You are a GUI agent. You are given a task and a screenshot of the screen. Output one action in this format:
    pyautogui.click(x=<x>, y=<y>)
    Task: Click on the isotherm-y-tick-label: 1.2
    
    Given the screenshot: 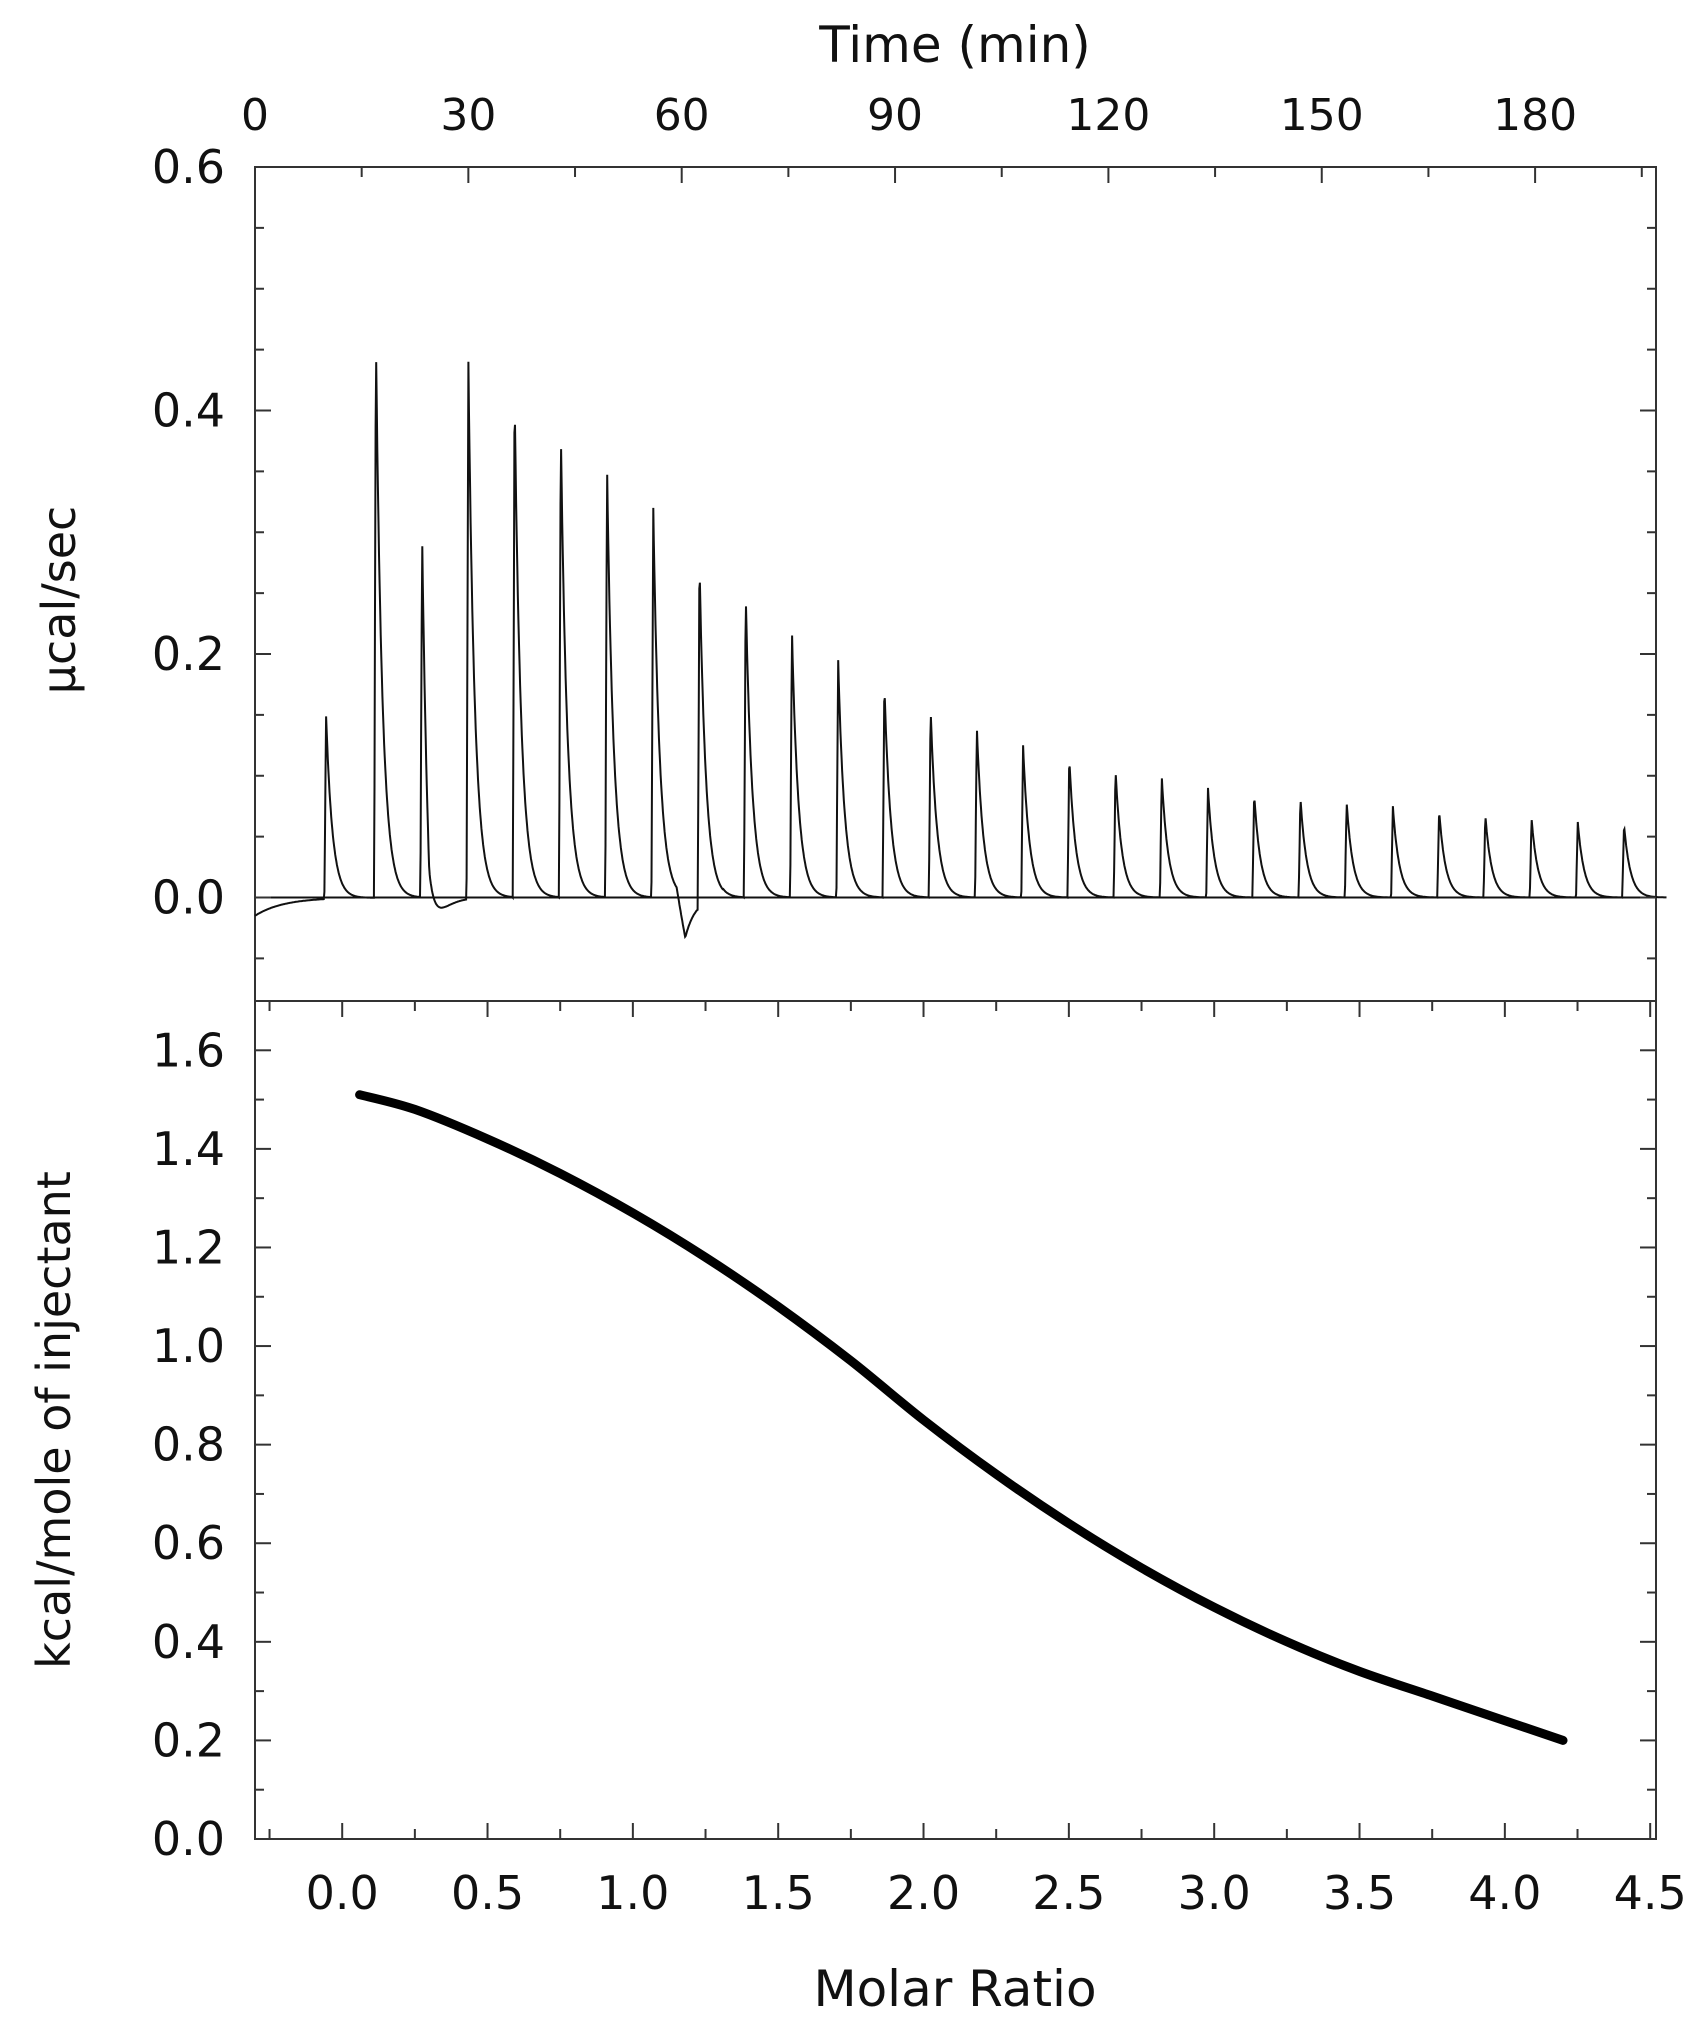 What is the action you would take?
    pyautogui.click(x=188, y=1247)
    